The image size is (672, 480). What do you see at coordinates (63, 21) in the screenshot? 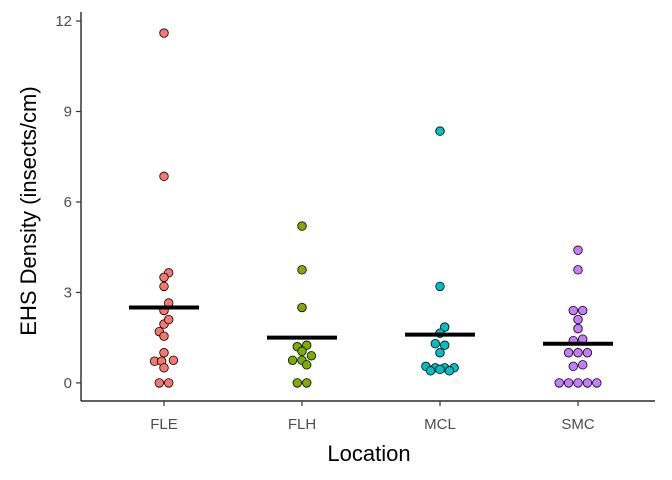
I see `y-tick-label: 12` at bounding box center [63, 21].